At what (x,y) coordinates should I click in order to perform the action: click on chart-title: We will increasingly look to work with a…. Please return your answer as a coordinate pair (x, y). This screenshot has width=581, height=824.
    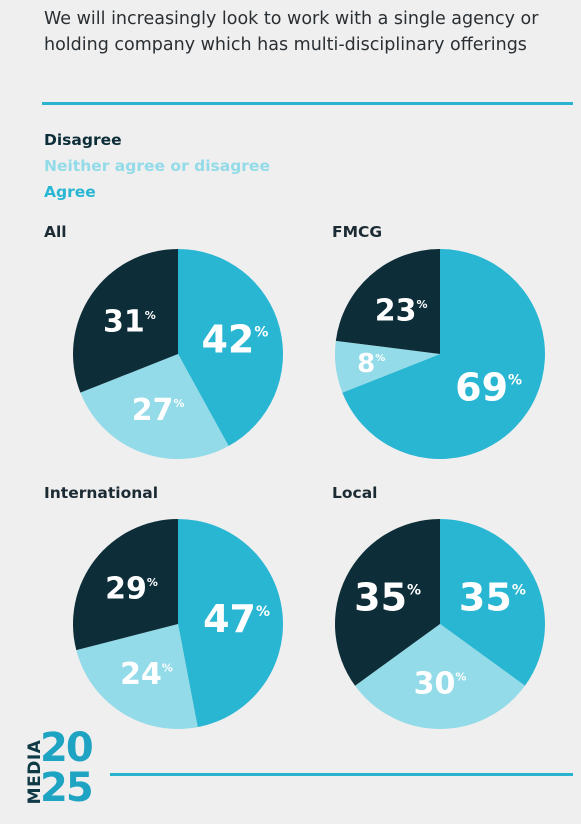
    Looking at the image, I should click on (291, 32).